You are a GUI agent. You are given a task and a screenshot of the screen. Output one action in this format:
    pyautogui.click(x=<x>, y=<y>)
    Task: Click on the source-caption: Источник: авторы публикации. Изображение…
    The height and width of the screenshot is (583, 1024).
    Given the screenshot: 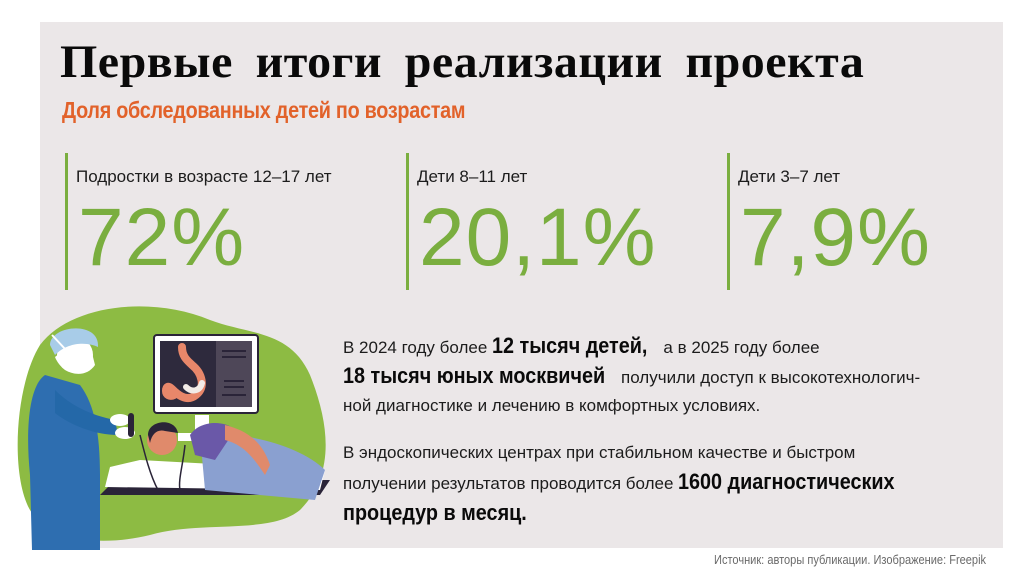 What is the action you would take?
    pyautogui.click(x=849, y=559)
    